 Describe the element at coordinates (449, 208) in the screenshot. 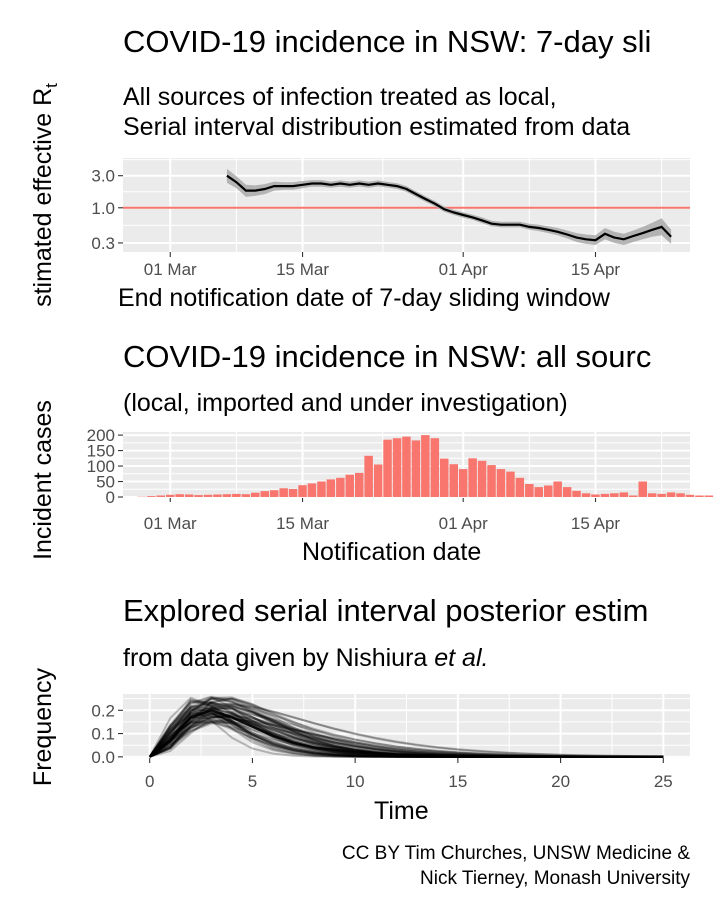

I see `panel1-rt-line` at that location.